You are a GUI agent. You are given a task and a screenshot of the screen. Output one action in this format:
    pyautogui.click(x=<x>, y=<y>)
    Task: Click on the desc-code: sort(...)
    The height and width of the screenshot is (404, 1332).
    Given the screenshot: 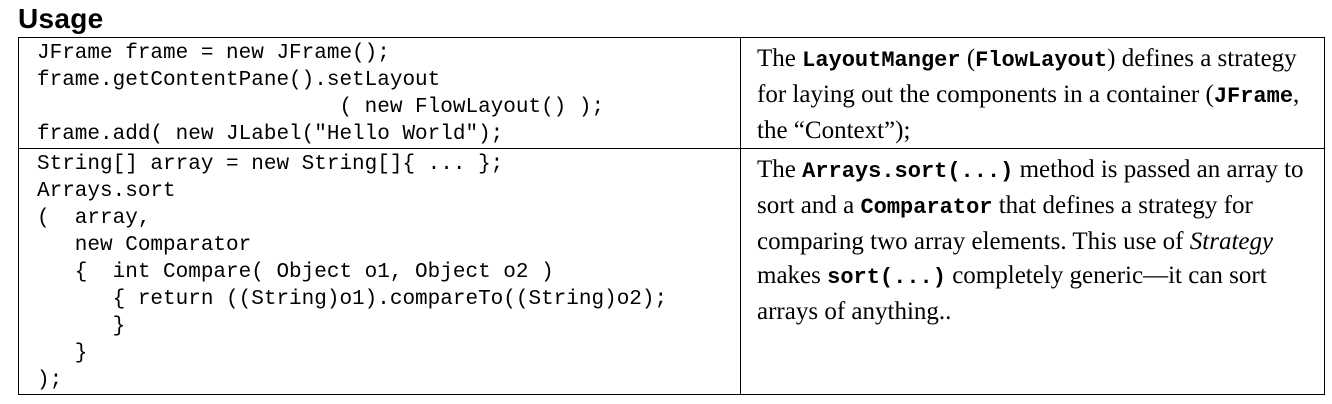 What is the action you would take?
    pyautogui.click(x=886, y=277)
    